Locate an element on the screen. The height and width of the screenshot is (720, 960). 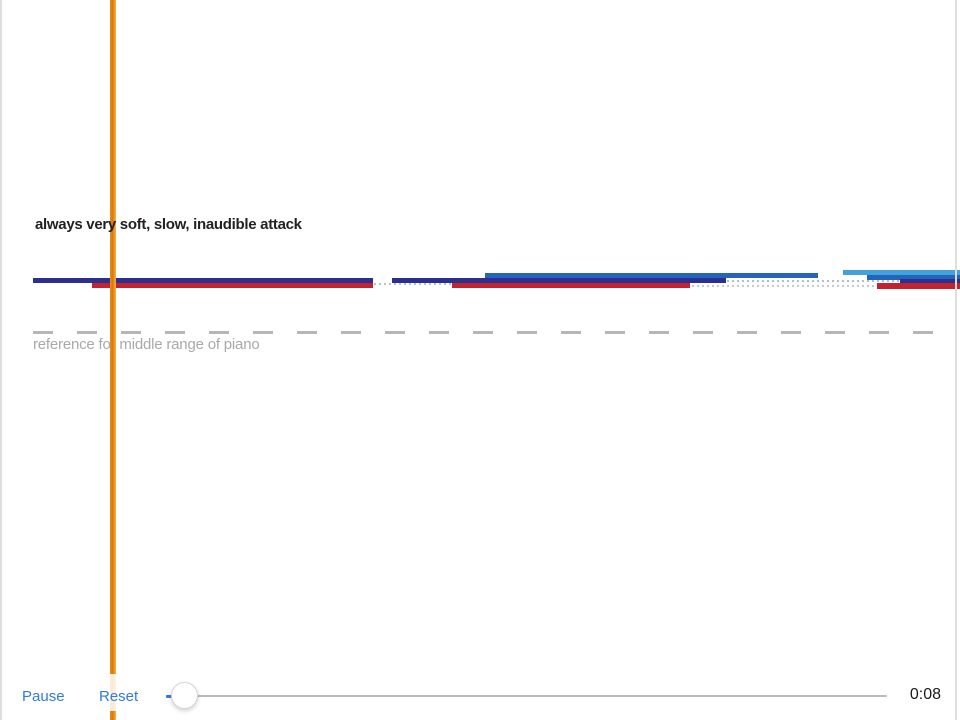
dynamics-annotation: always very soft, slow, inaudible attack is located at coordinates (168, 224).